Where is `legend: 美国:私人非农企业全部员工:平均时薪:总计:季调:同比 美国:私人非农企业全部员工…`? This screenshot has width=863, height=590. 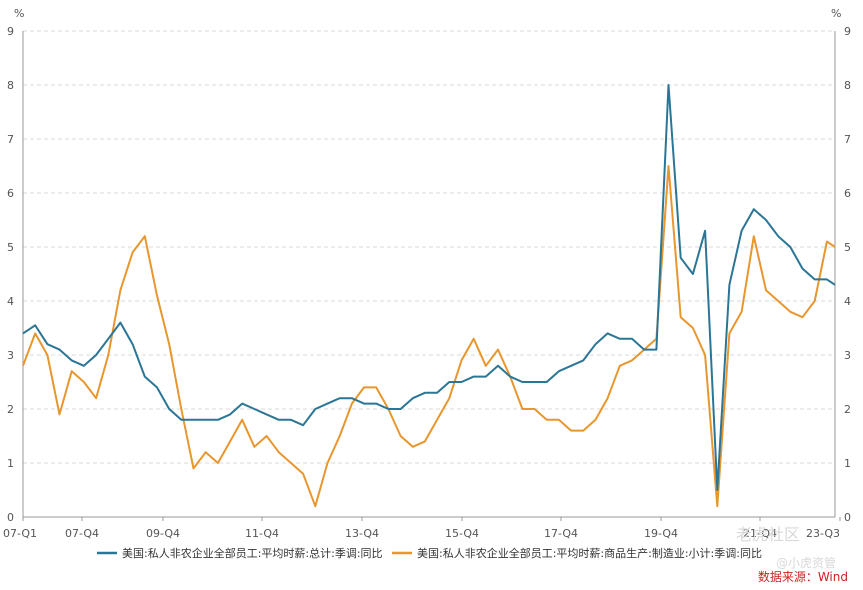 legend: 美国:私人非农企业全部员工:平均时薪:总计:季调:同比 美国:私人非农企业全部员工… is located at coordinates (429, 553).